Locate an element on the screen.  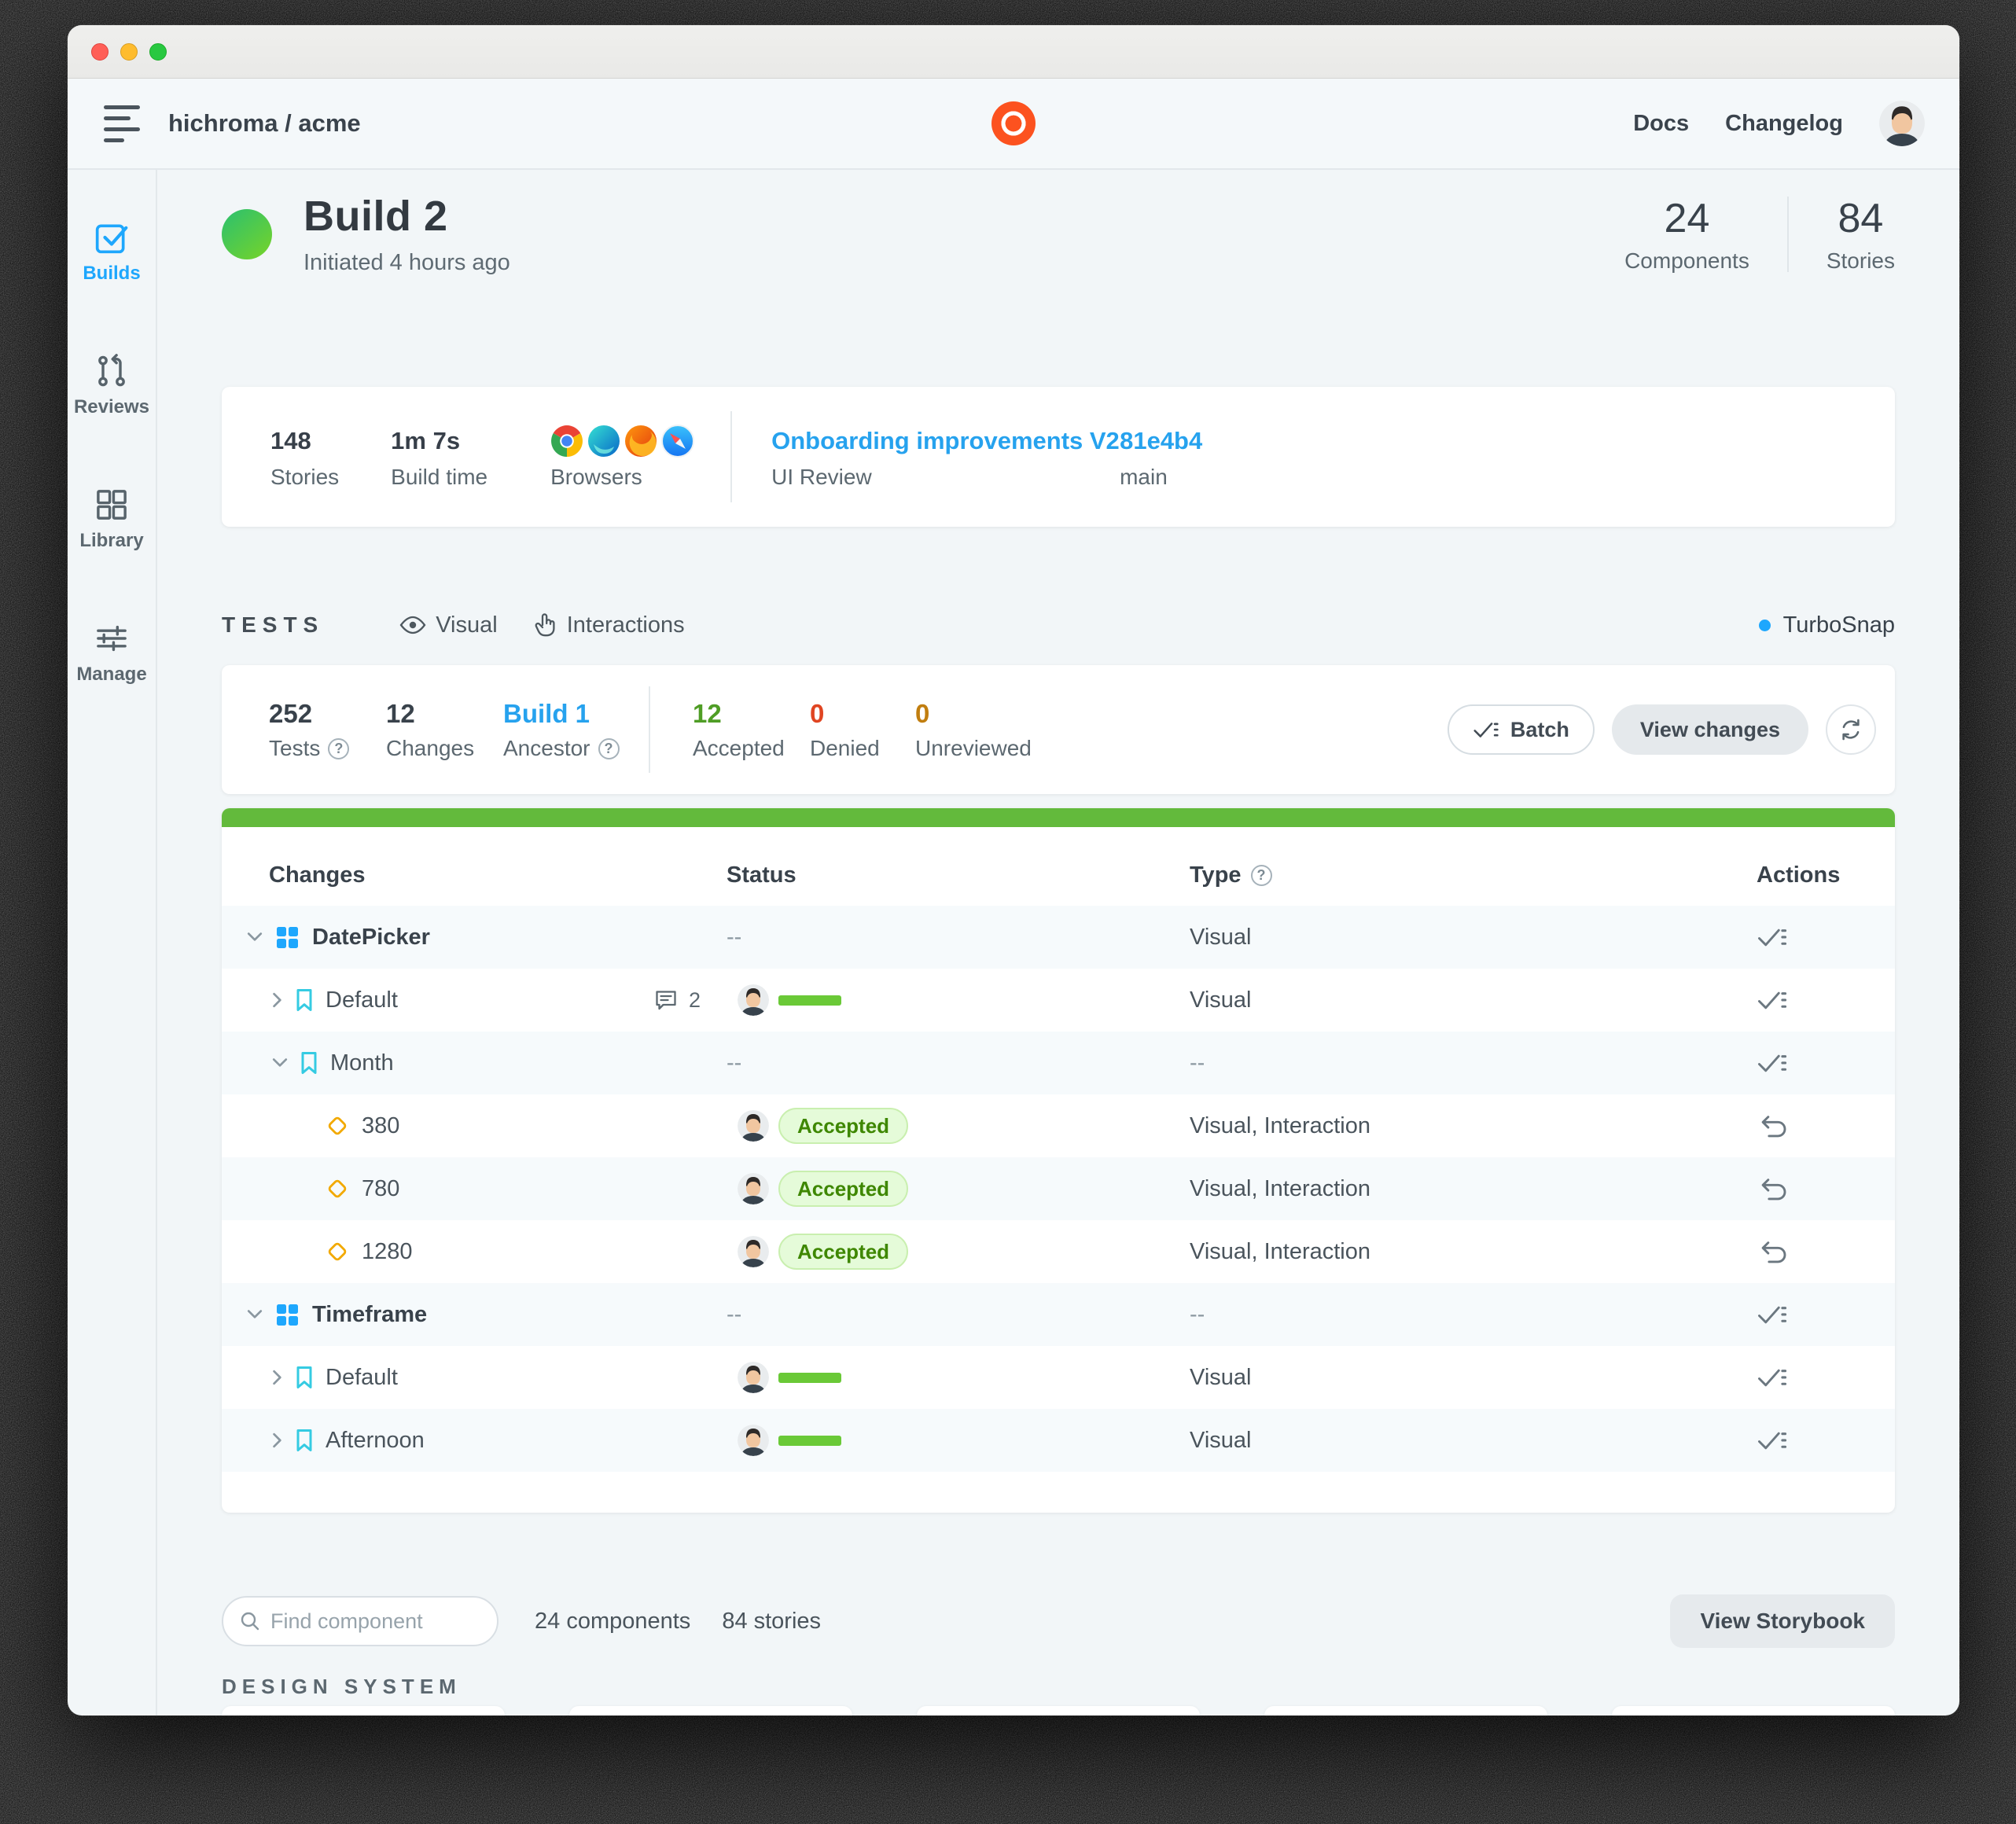
close-window-button is located at coordinates (100, 51).